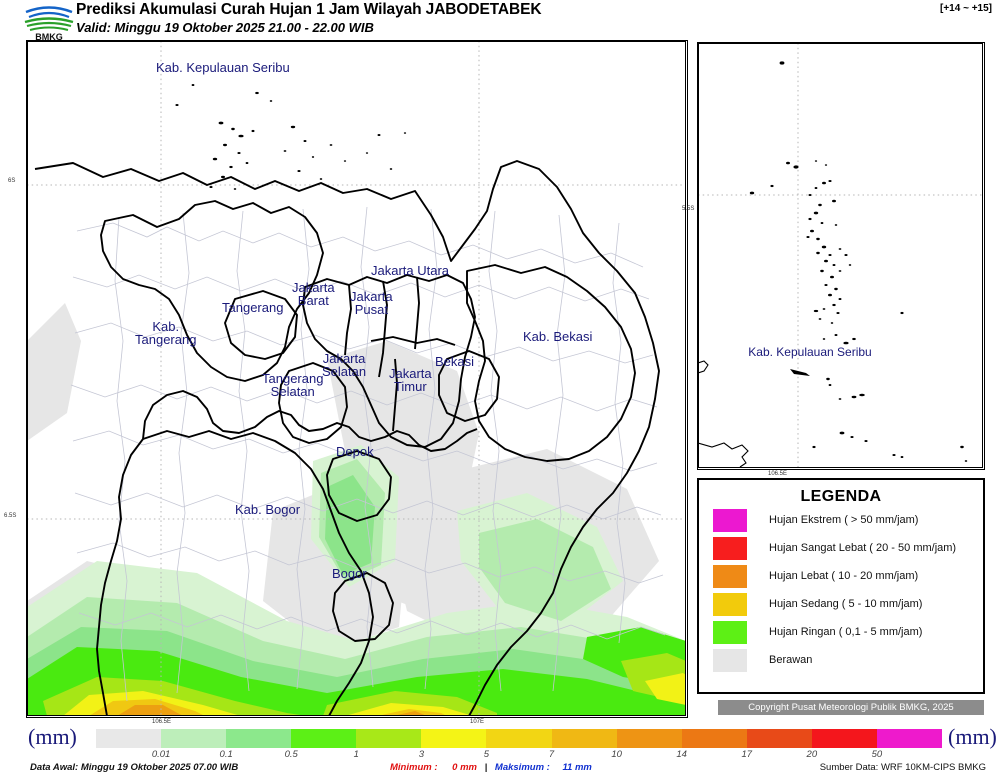  I want to click on colorbar-tick-7: 10, so click(616, 754).